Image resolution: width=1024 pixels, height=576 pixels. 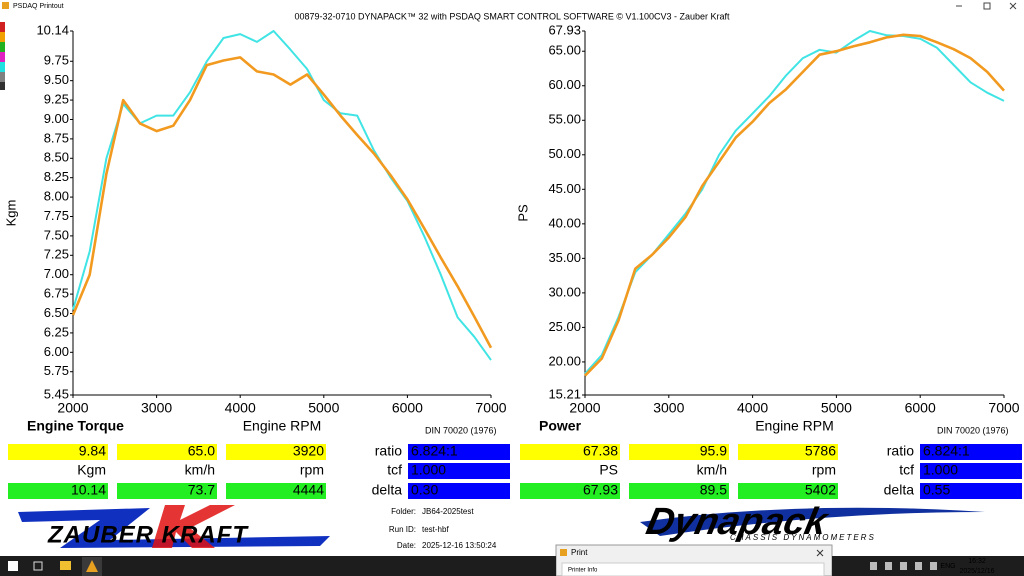 What do you see at coordinates (564, 360) in the screenshot?
I see `y-tick-label: 20.00` at bounding box center [564, 360].